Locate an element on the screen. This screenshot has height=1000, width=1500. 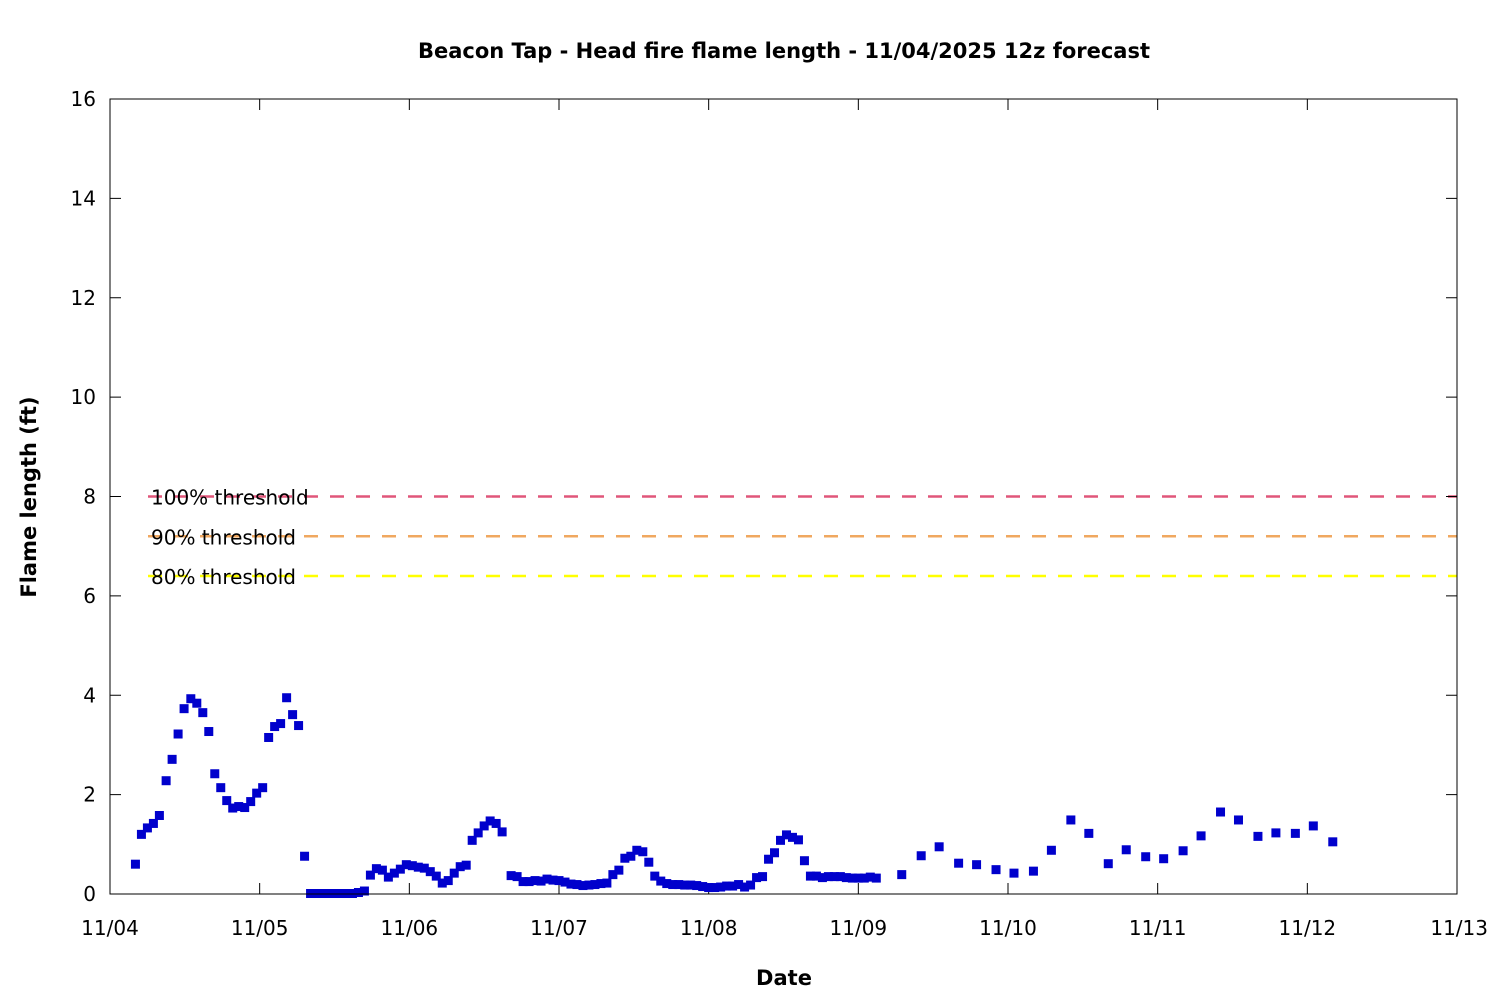
x-tick-label: 11/12 is located at coordinates (1308, 928).